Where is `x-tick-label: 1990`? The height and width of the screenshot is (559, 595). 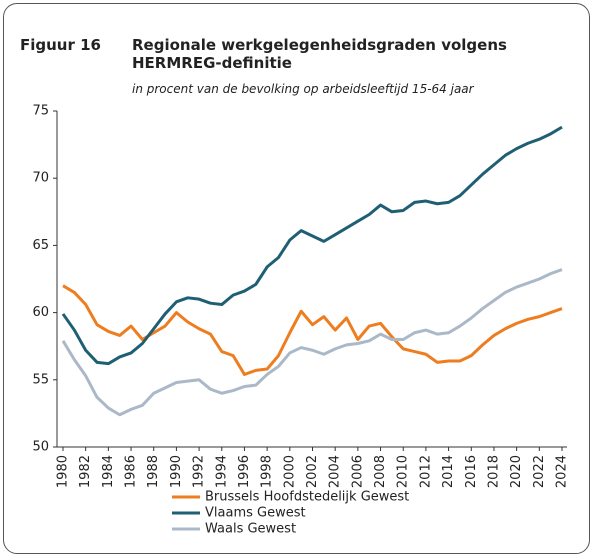
x-tick-label: 1990 is located at coordinates (176, 471).